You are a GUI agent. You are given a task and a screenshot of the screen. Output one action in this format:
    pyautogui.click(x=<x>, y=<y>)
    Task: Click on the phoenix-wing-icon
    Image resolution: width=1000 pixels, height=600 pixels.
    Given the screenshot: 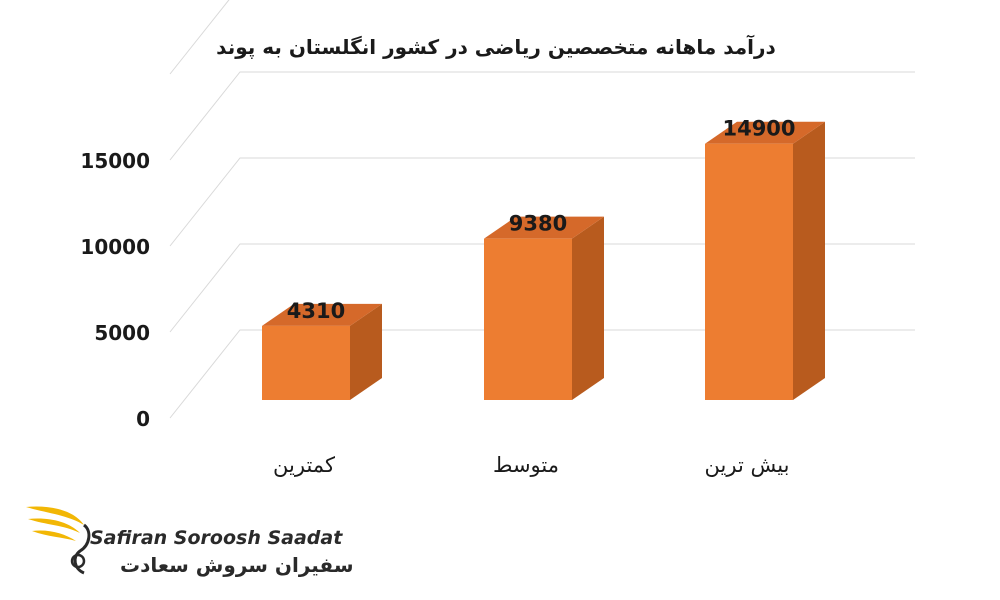 What is the action you would take?
    pyautogui.click(x=58, y=540)
    